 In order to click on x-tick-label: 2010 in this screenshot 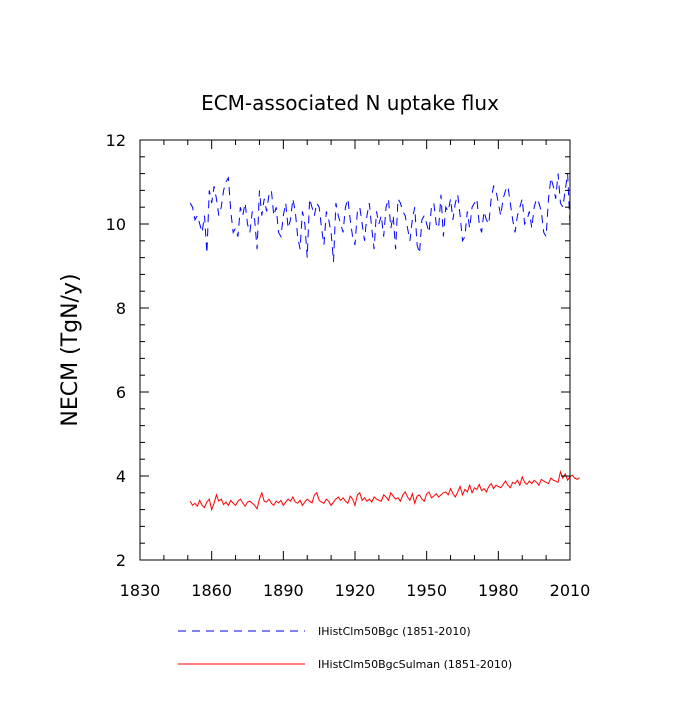, I will do `click(570, 590)`.